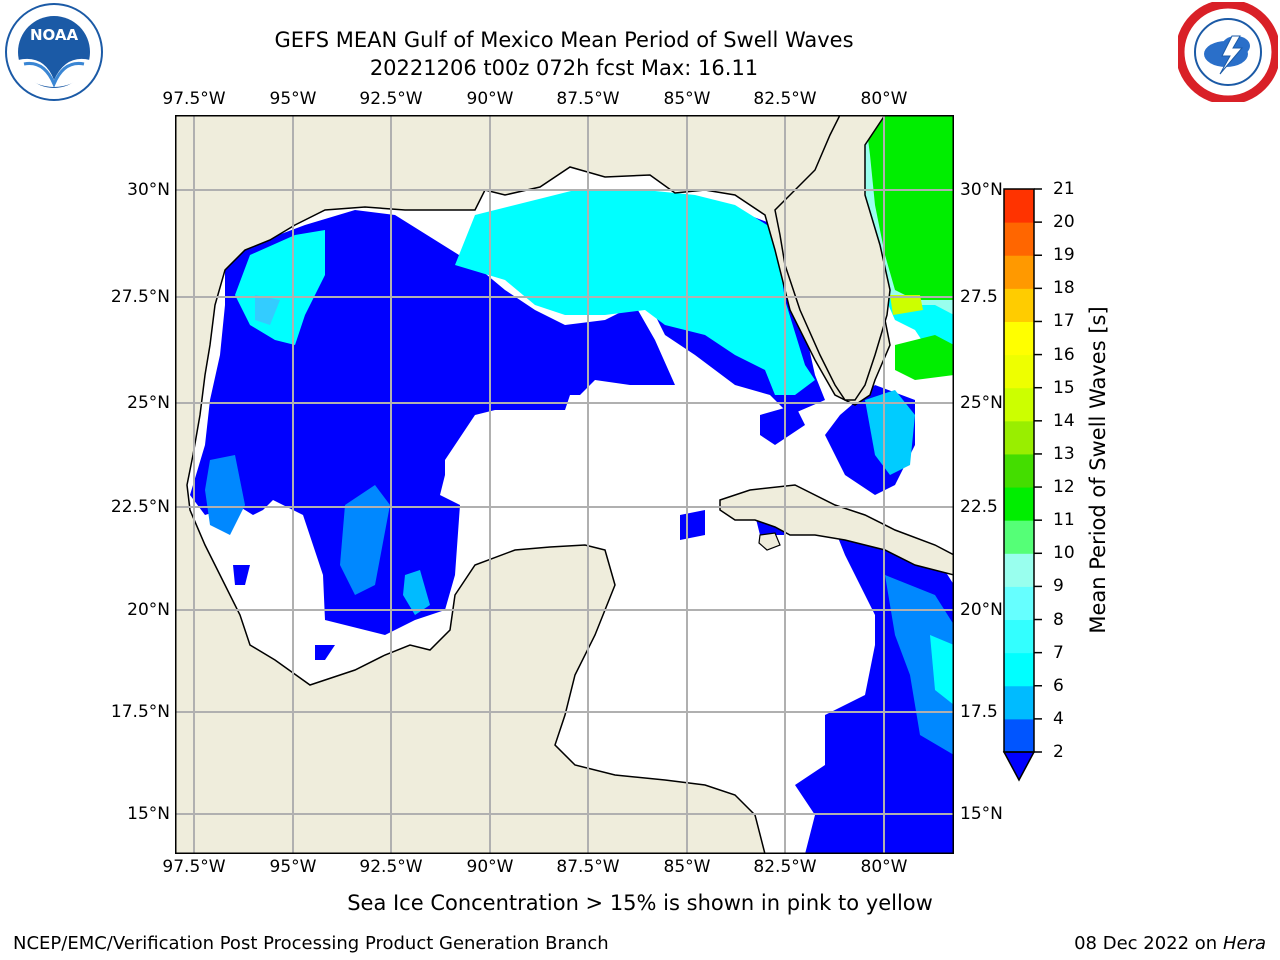 The image size is (1280, 960). Describe the element at coordinates (194, 867) in the screenshot. I see `lon-label-bottom: 97.5°W` at that location.